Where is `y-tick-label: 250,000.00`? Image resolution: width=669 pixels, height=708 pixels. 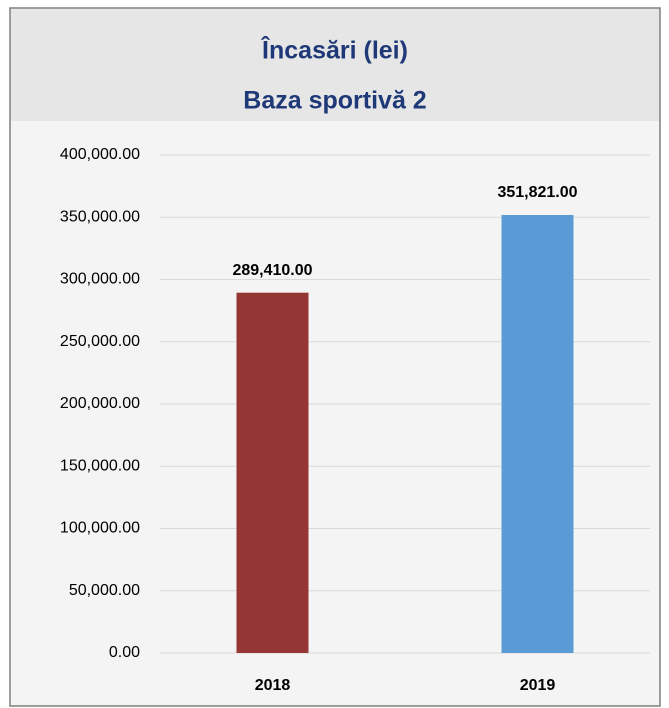 y-tick-label: 250,000.00 is located at coordinates (100, 341).